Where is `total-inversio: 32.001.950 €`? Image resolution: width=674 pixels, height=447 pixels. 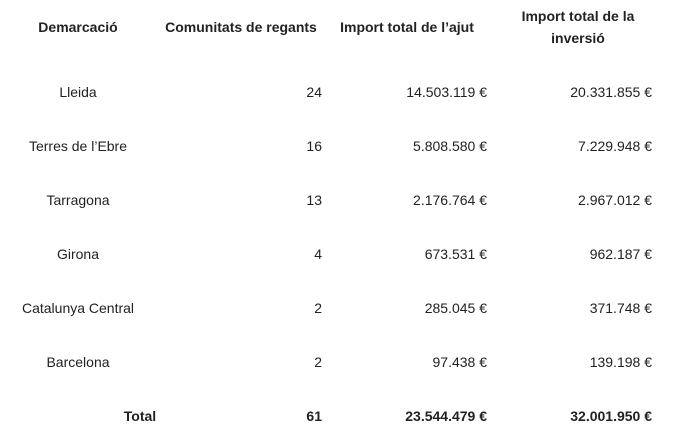 total-inversio: 32.001.950 € is located at coordinates (611, 416).